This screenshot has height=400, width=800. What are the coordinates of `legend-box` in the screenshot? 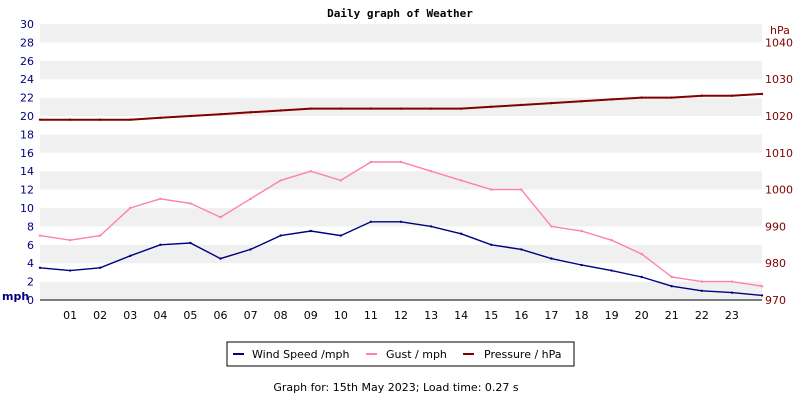 It's located at (400, 354).